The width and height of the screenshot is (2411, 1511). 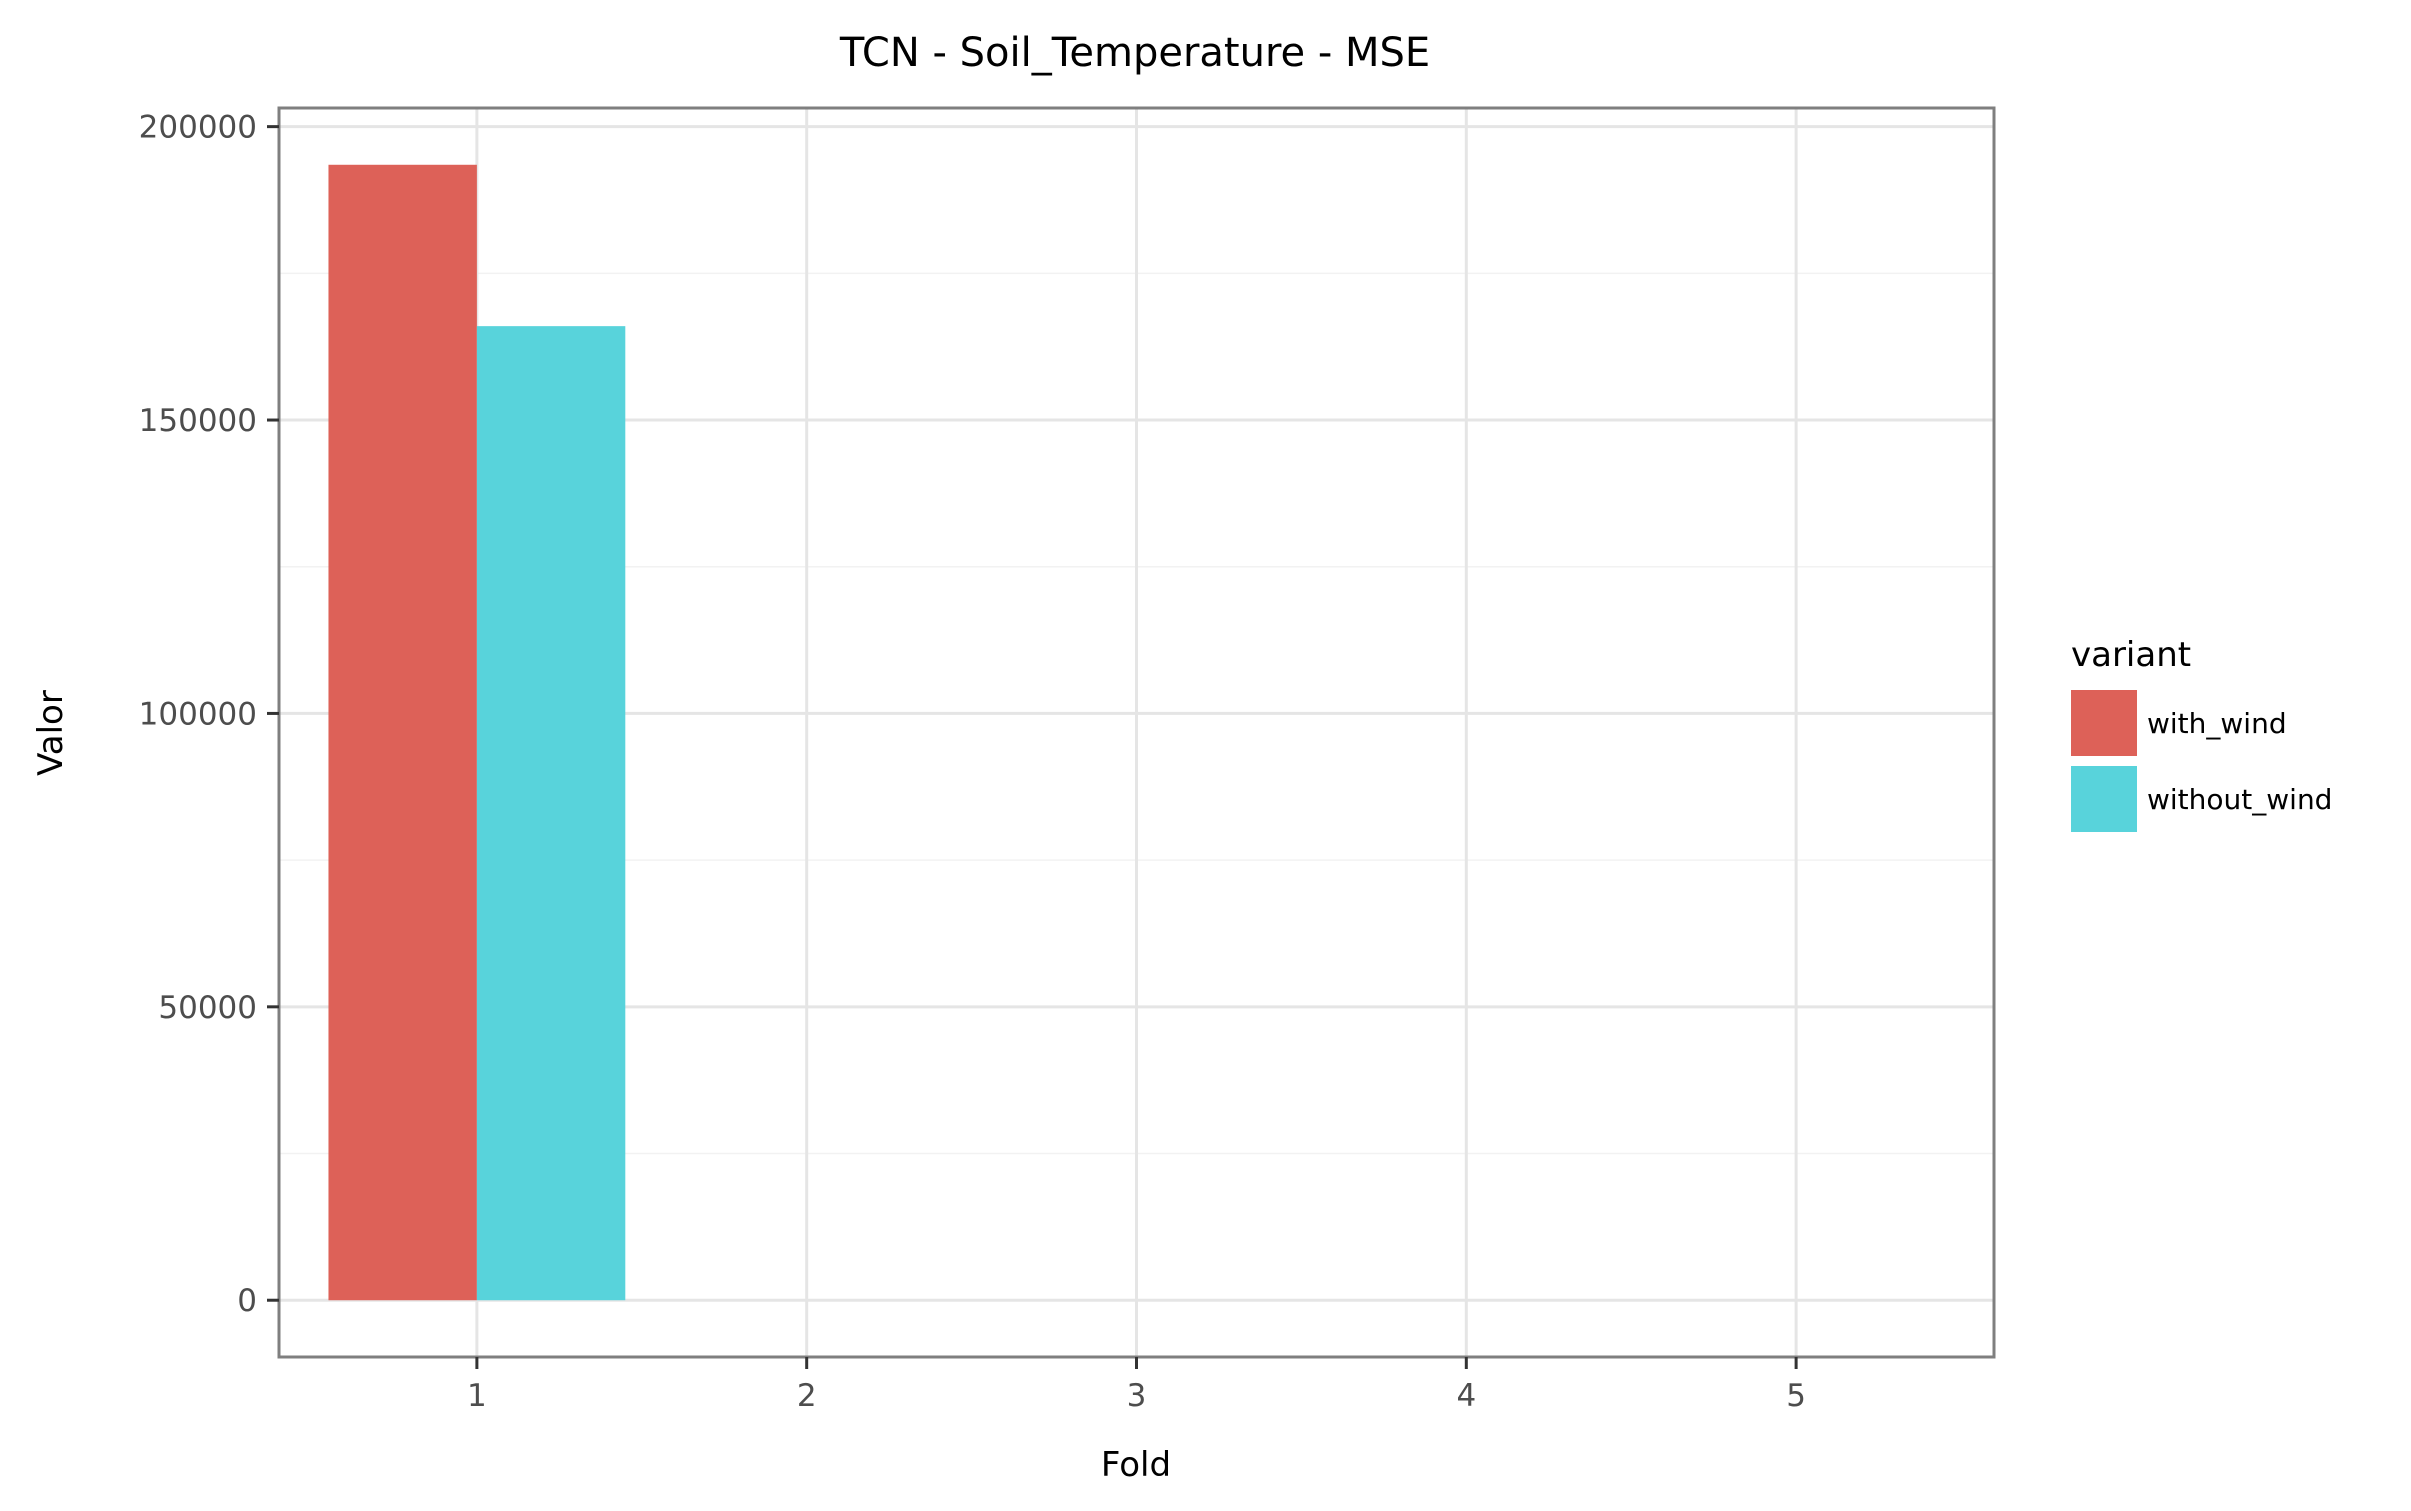 I want to click on y-tick-label: 150000, so click(x=198, y=421).